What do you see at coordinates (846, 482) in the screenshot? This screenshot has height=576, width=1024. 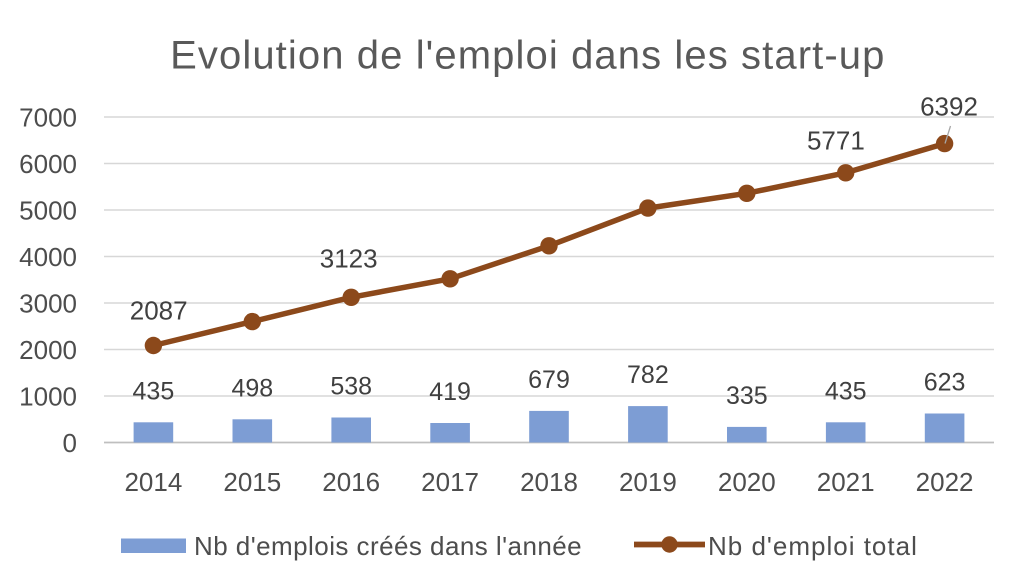 I see `svg-text: 2021` at bounding box center [846, 482].